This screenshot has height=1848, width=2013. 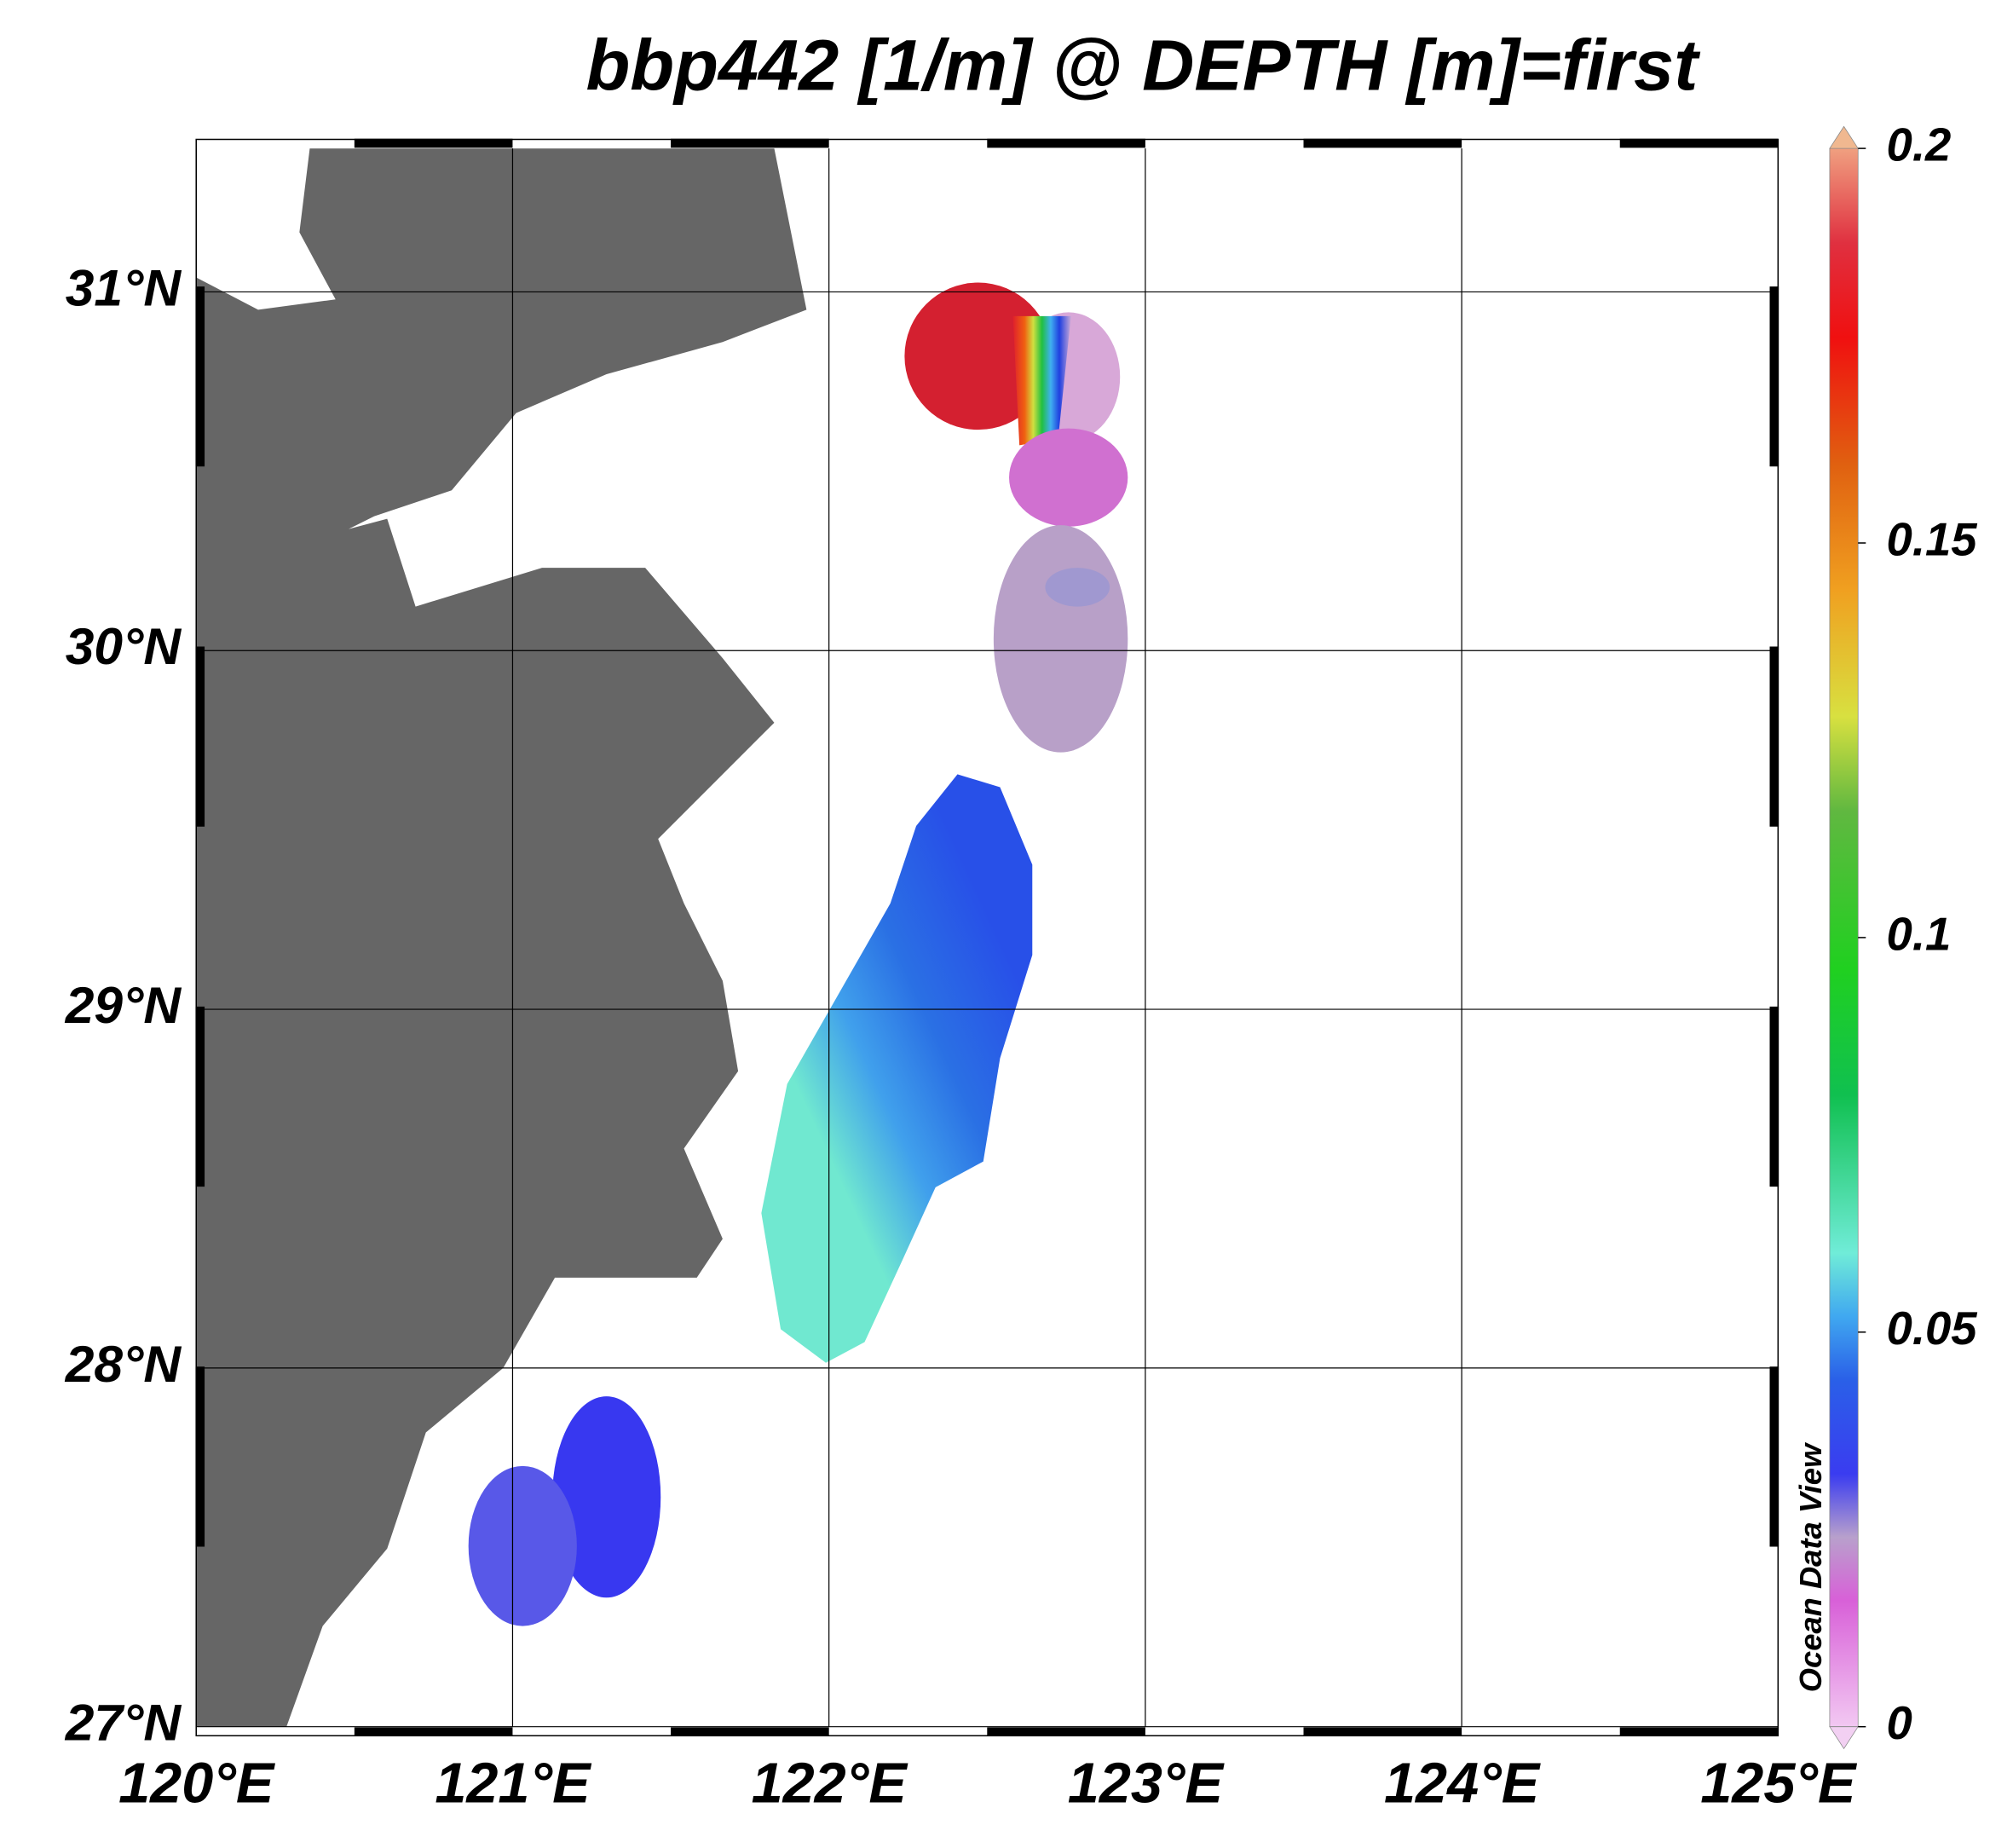 I want to click on colorbar-tick-label: 0.2, so click(x=1919, y=144).